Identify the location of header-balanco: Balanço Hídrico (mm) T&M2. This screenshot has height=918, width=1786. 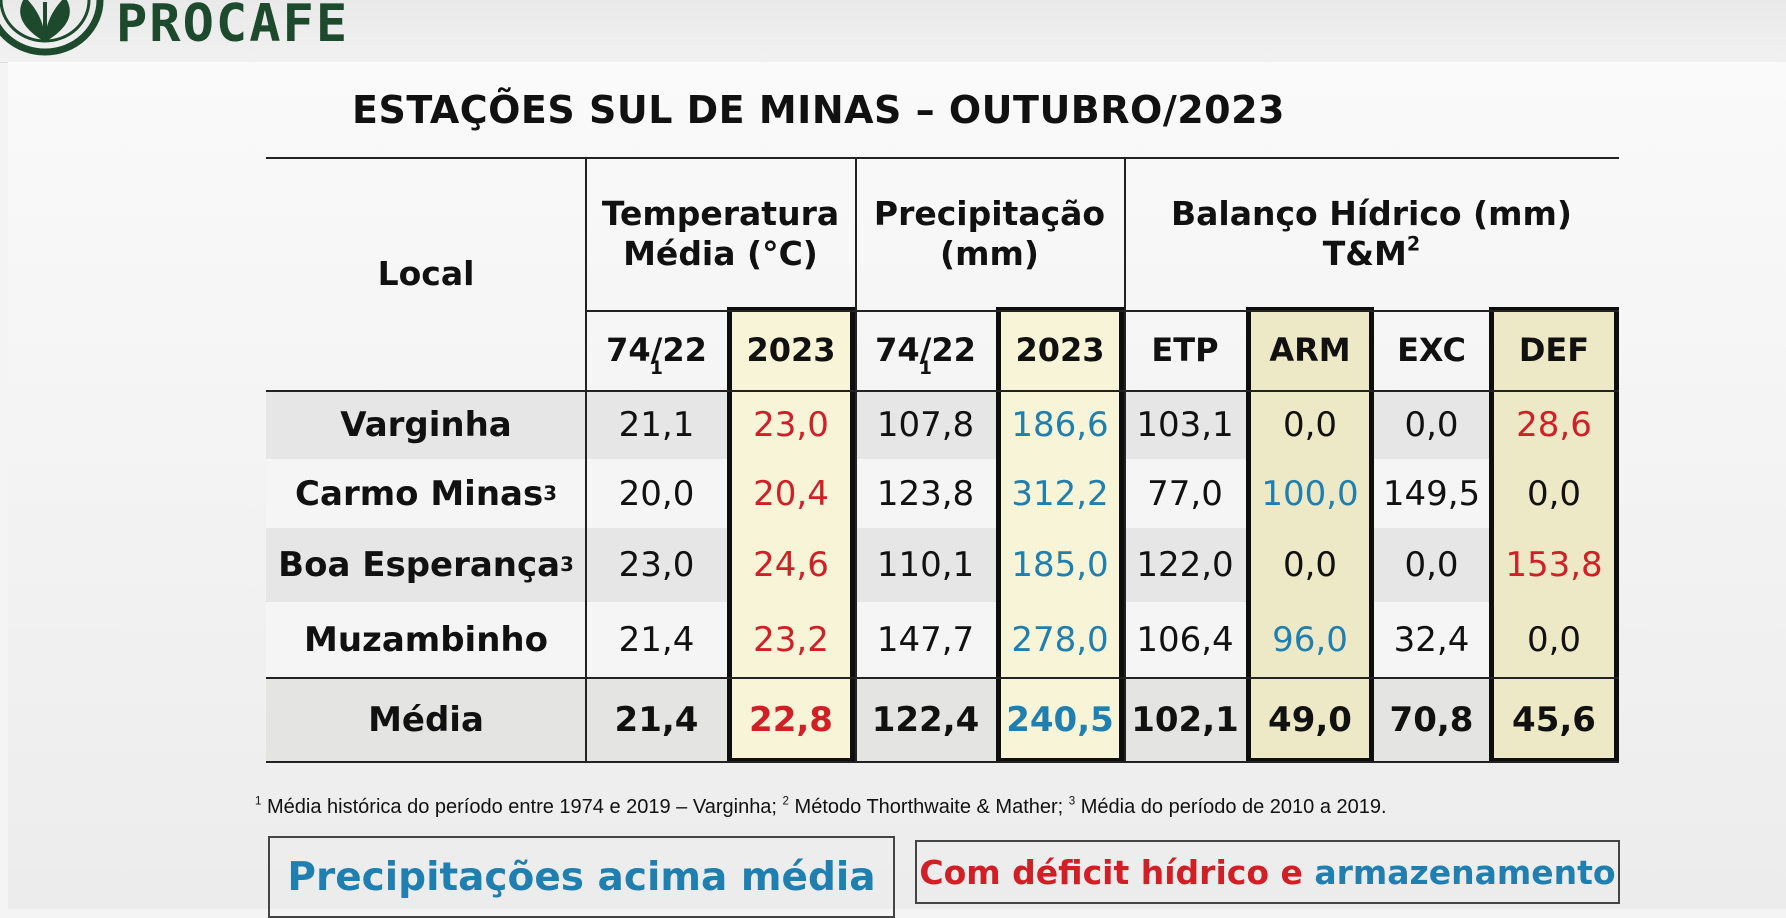
(1371, 233).